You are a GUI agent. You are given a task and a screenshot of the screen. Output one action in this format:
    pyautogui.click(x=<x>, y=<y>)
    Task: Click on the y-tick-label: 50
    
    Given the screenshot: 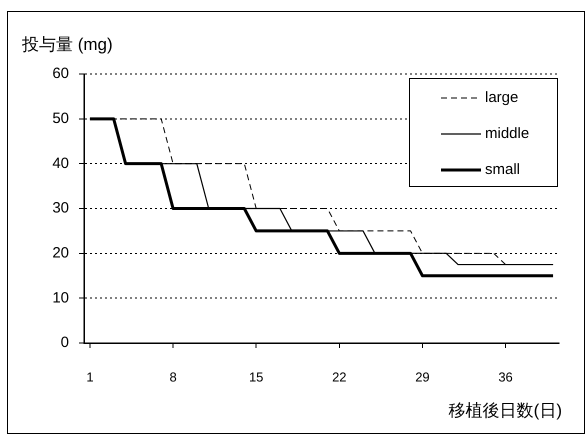 What is the action you would take?
    pyautogui.click(x=60, y=118)
    